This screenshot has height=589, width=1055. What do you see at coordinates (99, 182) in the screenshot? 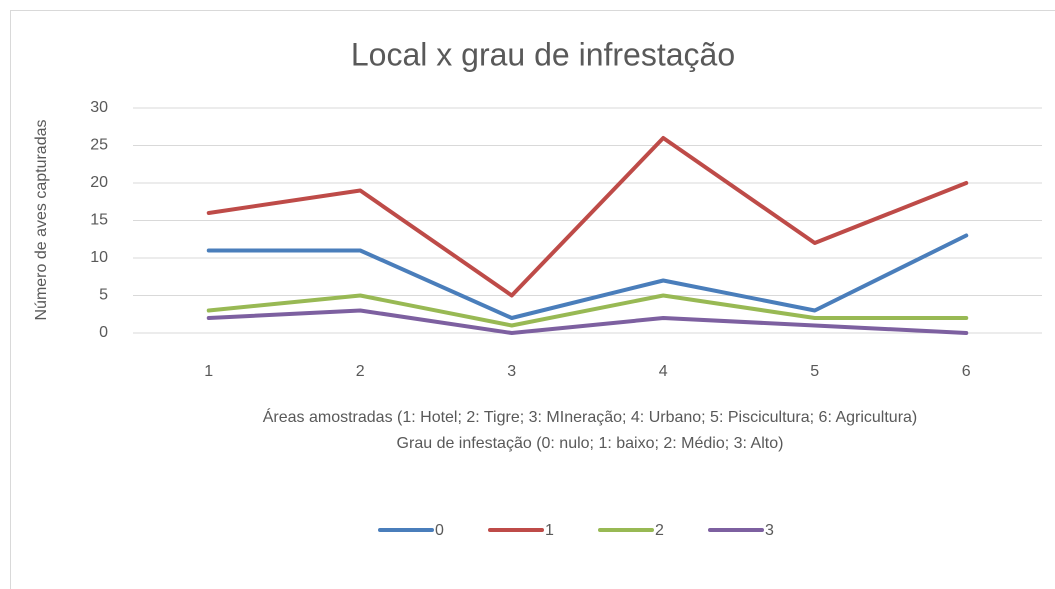
I see `y-tick-label: 20` at bounding box center [99, 182].